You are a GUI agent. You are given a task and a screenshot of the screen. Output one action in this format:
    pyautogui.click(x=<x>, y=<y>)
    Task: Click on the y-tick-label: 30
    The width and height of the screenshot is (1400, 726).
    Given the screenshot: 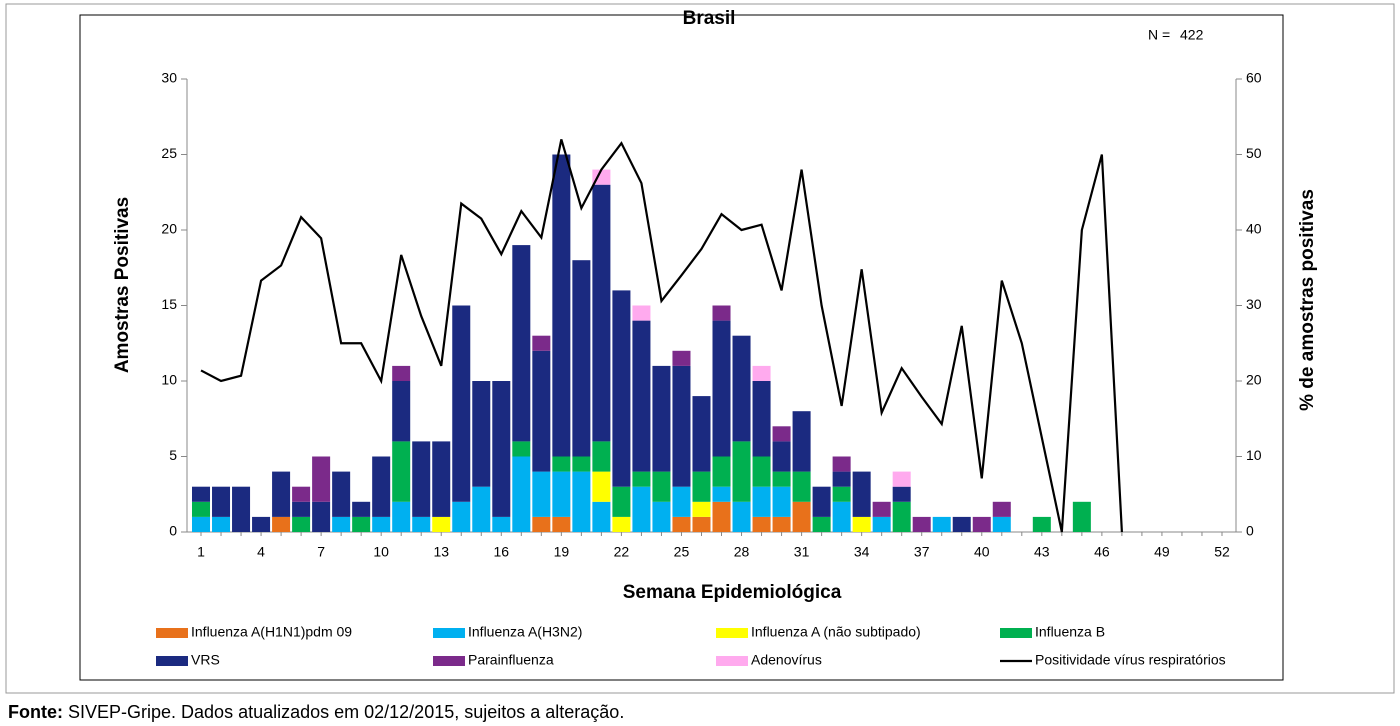 What is the action you would take?
    pyautogui.click(x=169, y=78)
    